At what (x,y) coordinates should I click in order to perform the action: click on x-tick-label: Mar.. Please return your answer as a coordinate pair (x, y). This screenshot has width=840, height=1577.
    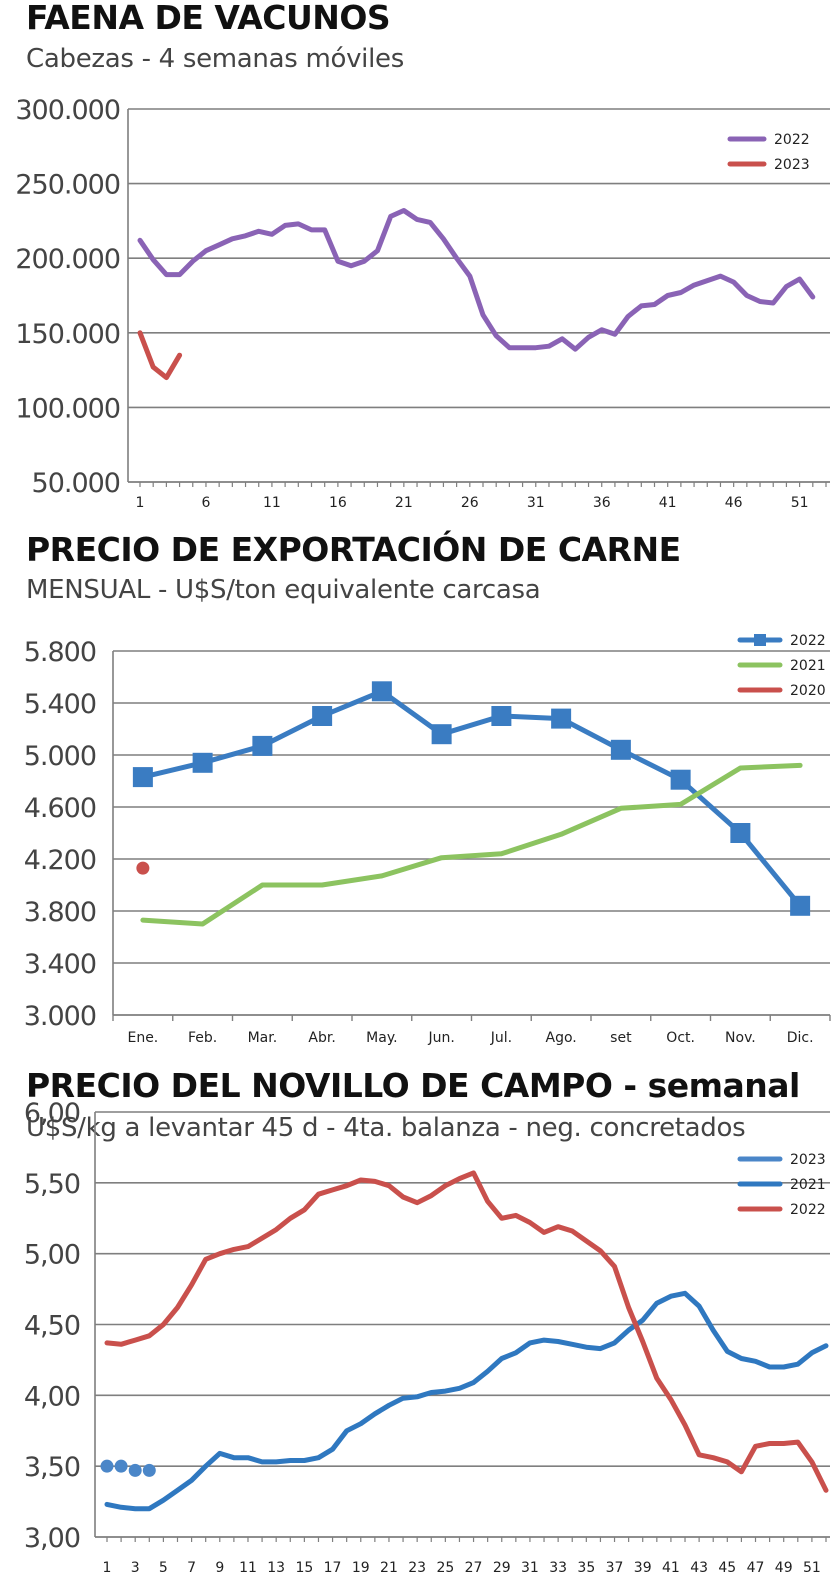
    Looking at the image, I should click on (263, 1038).